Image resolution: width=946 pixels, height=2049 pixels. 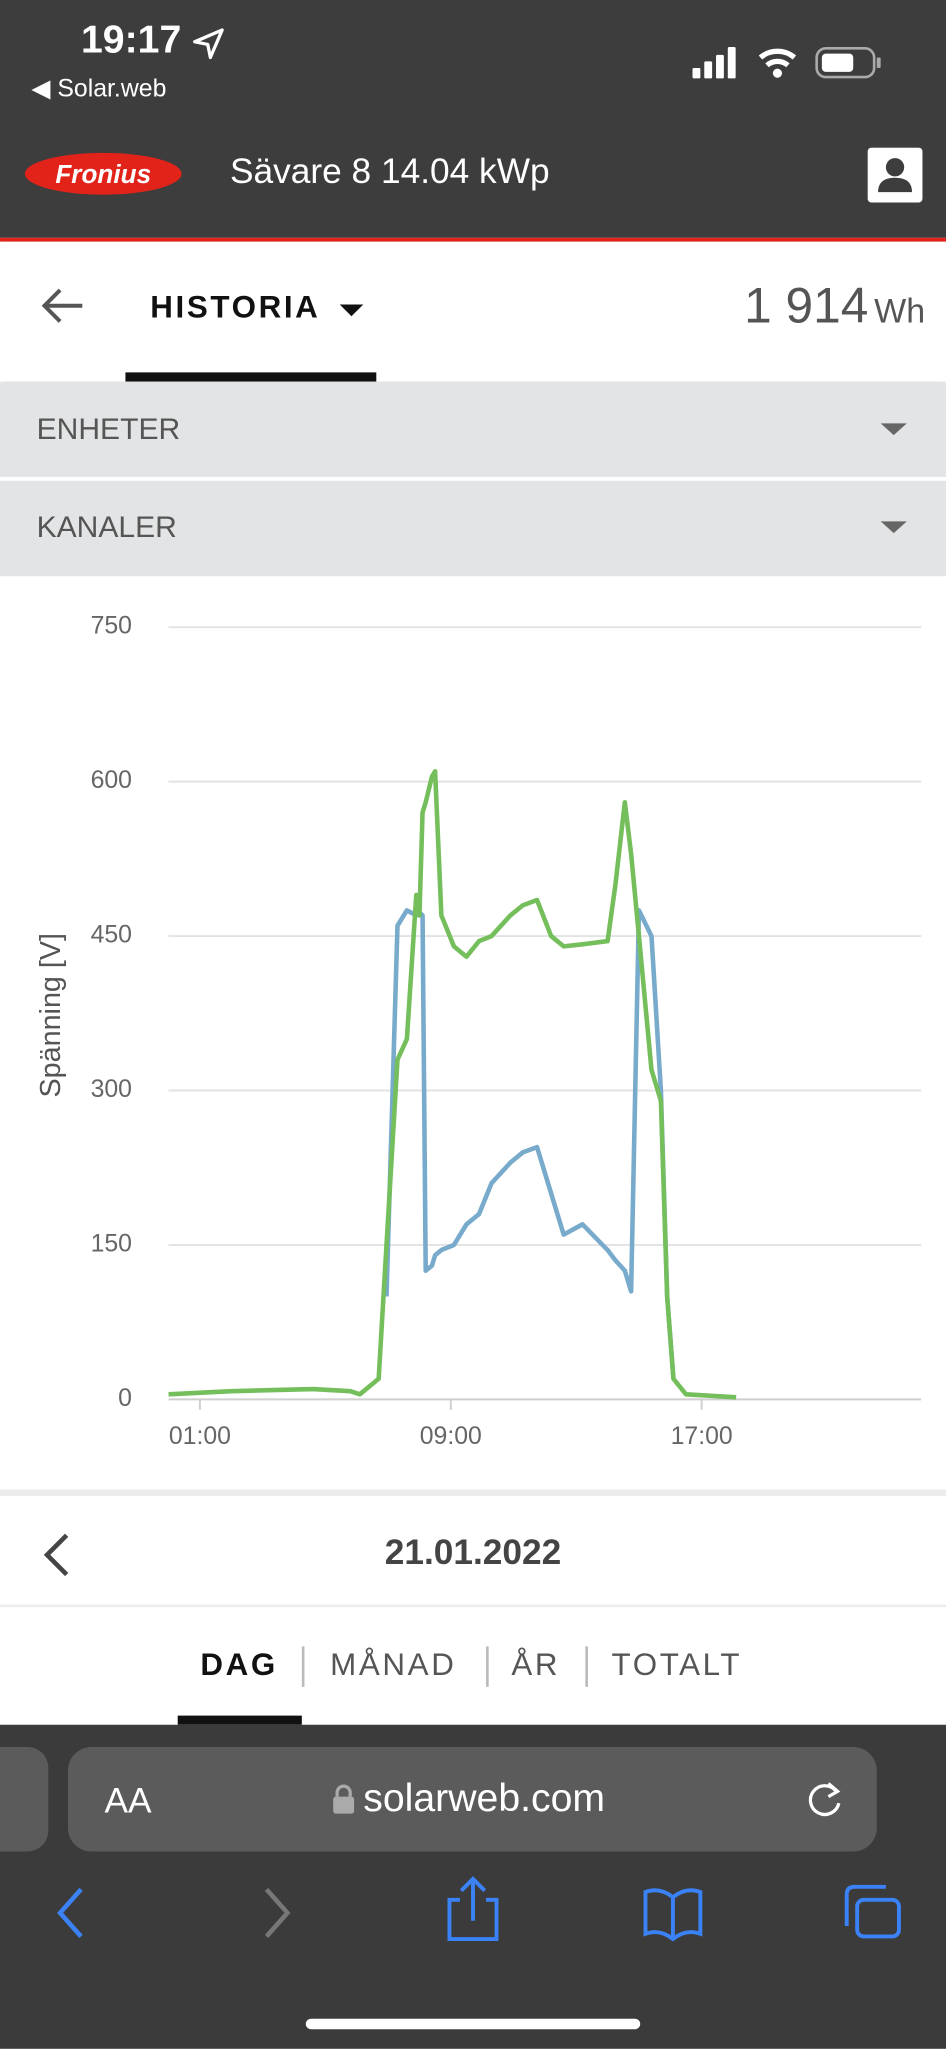 I want to click on y-tick-label: 300, so click(x=111, y=1089).